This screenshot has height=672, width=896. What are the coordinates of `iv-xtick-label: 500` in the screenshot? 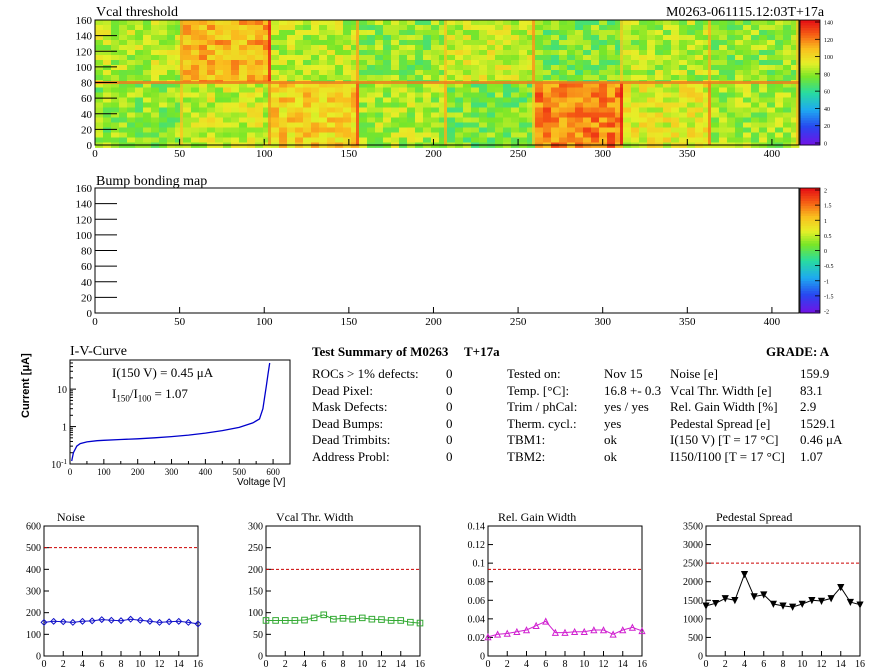 It's located at (239, 472).